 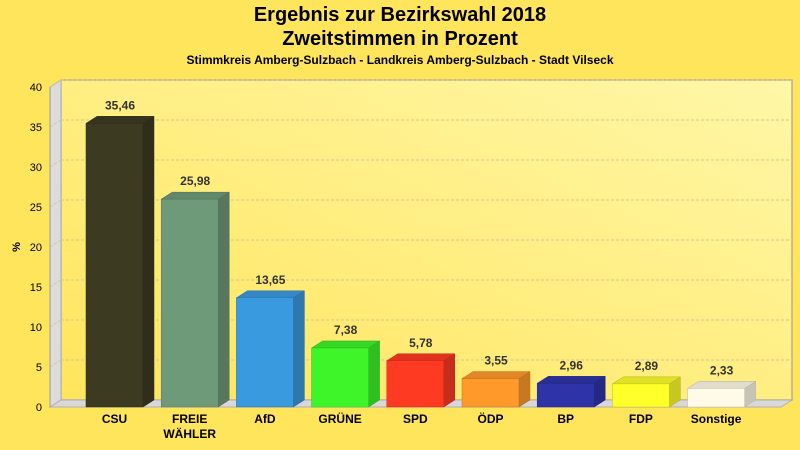 I want to click on bar-freie-wähler, so click(x=195, y=299).